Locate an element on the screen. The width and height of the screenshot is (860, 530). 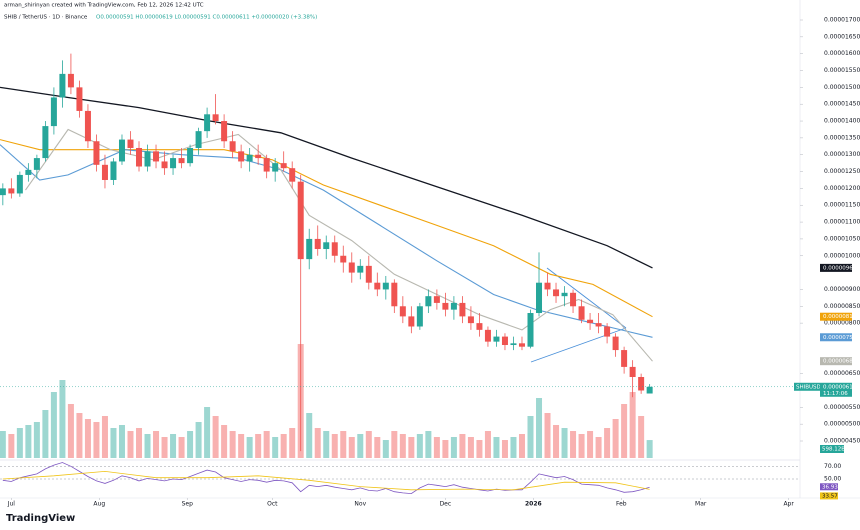
symbol-tag-box is located at coordinates (807, 386).